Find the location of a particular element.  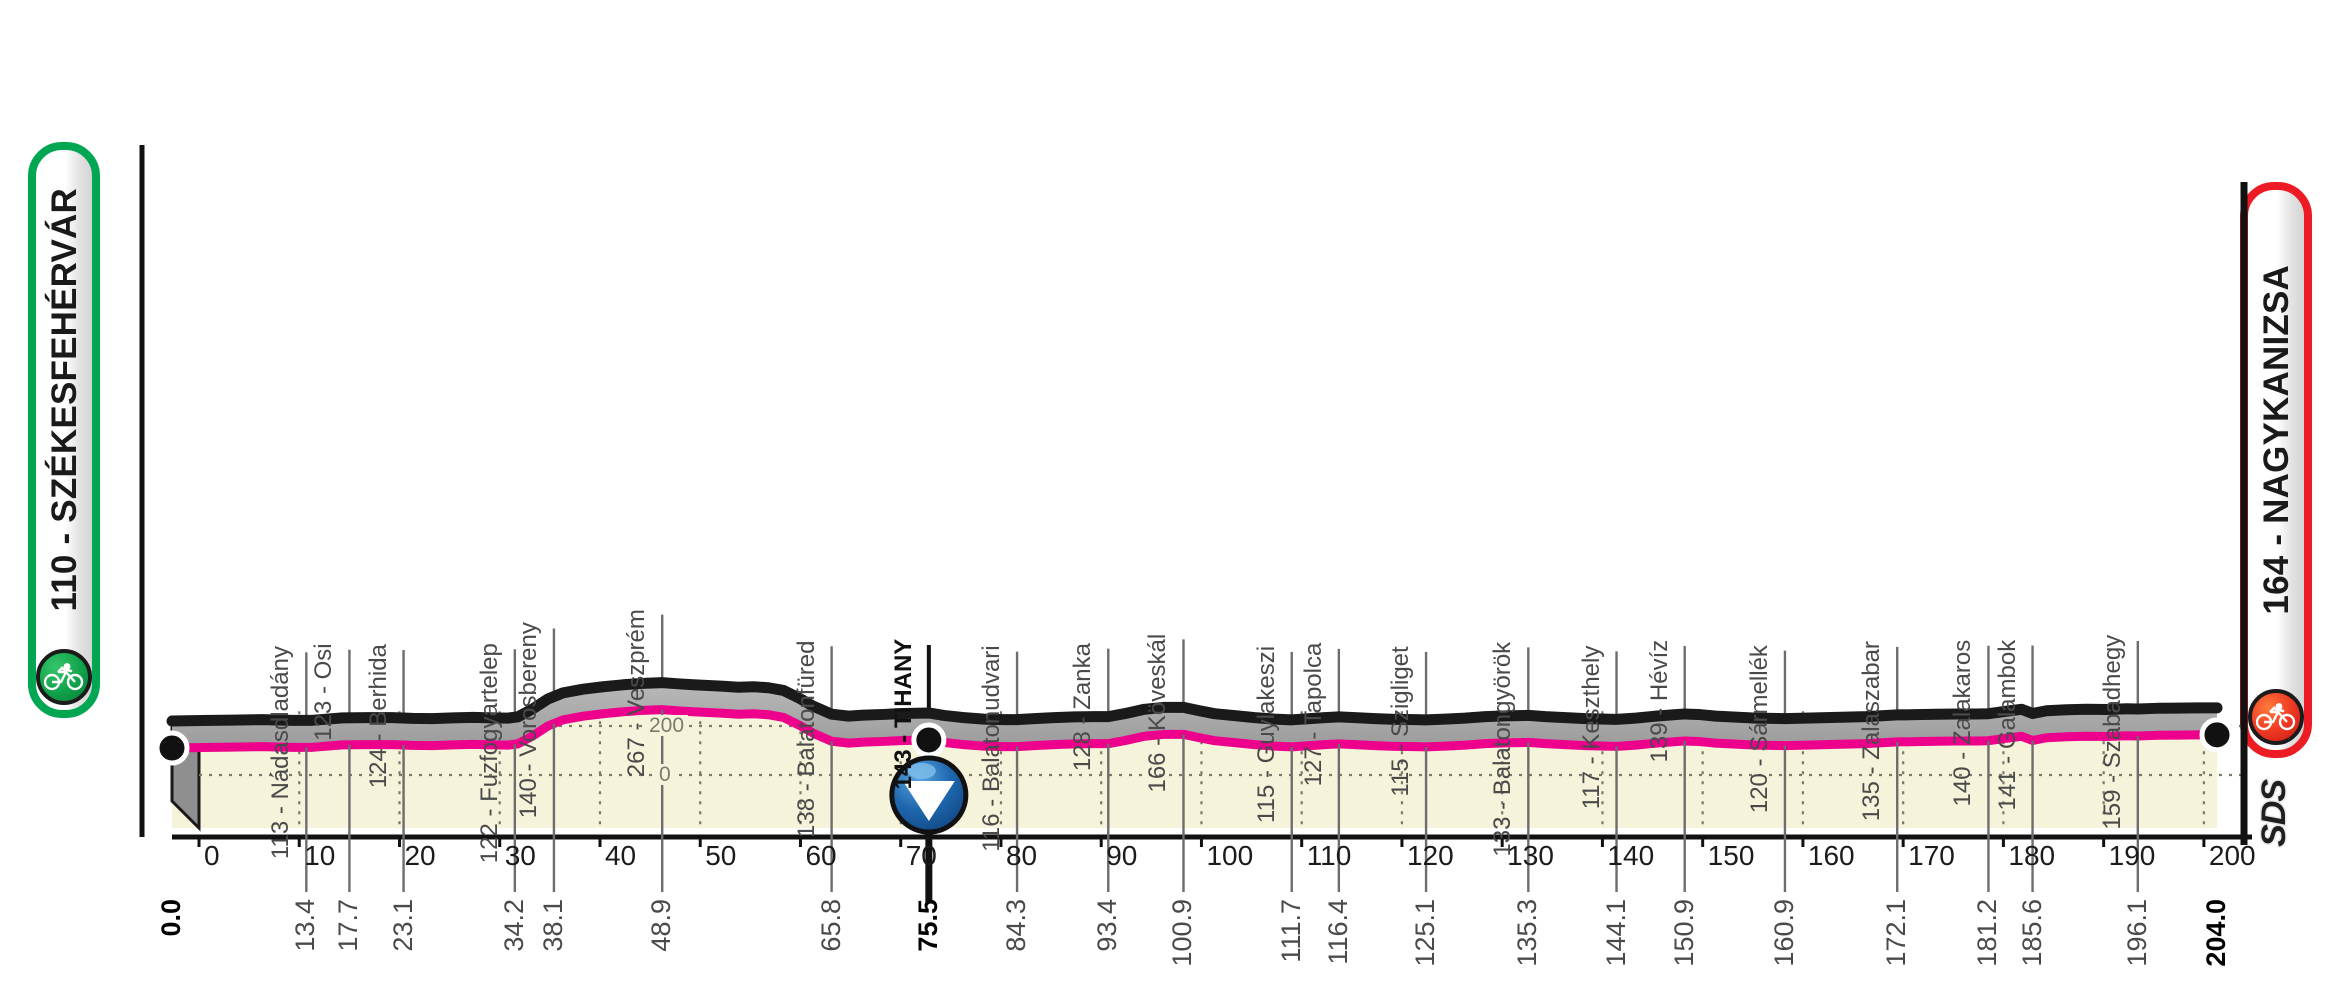

town-label: 140 - Zalakaros is located at coordinates (1963, 723).